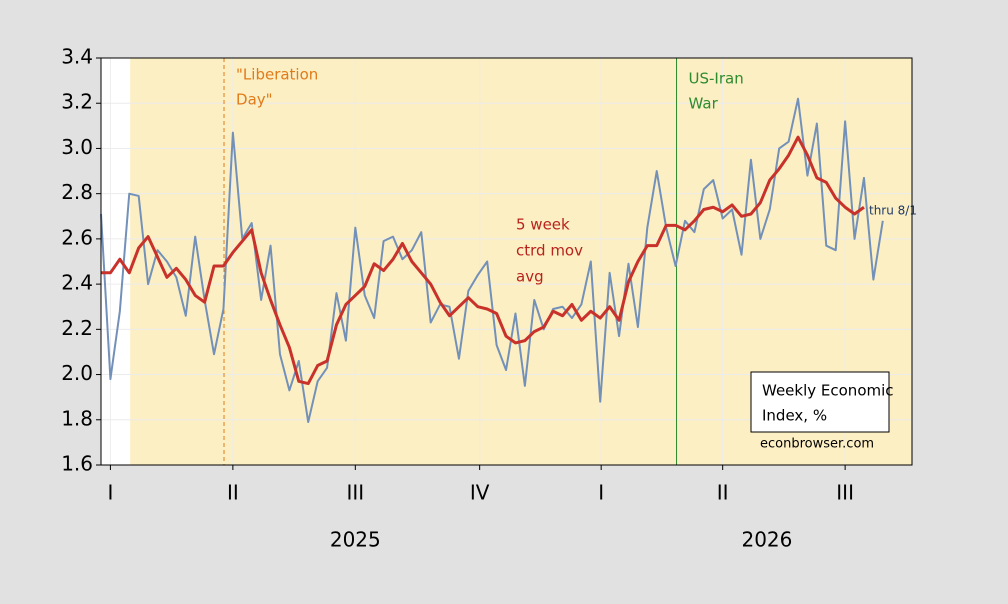 This screenshot has width=1008, height=604. Describe the element at coordinates (766, 540) in the screenshot. I see `year-label: 2026` at that location.